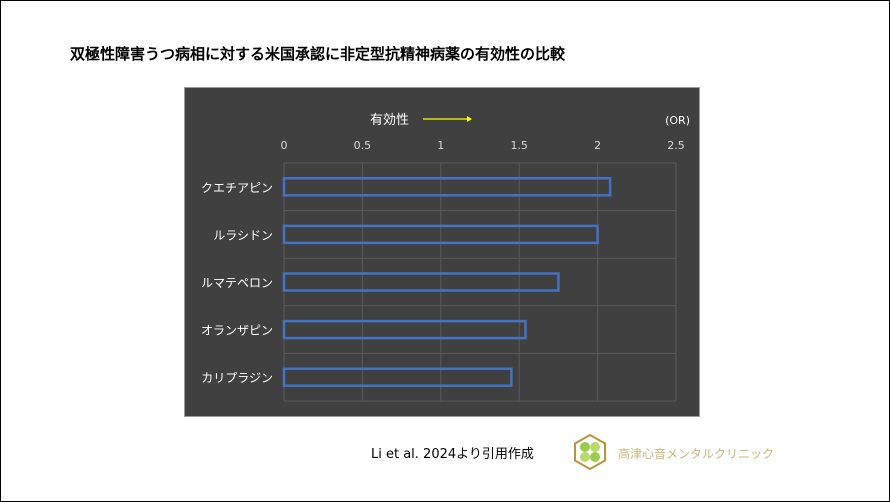 The height and width of the screenshot is (502, 890). I want to click on category-label: ルマテペロン, so click(237, 283).